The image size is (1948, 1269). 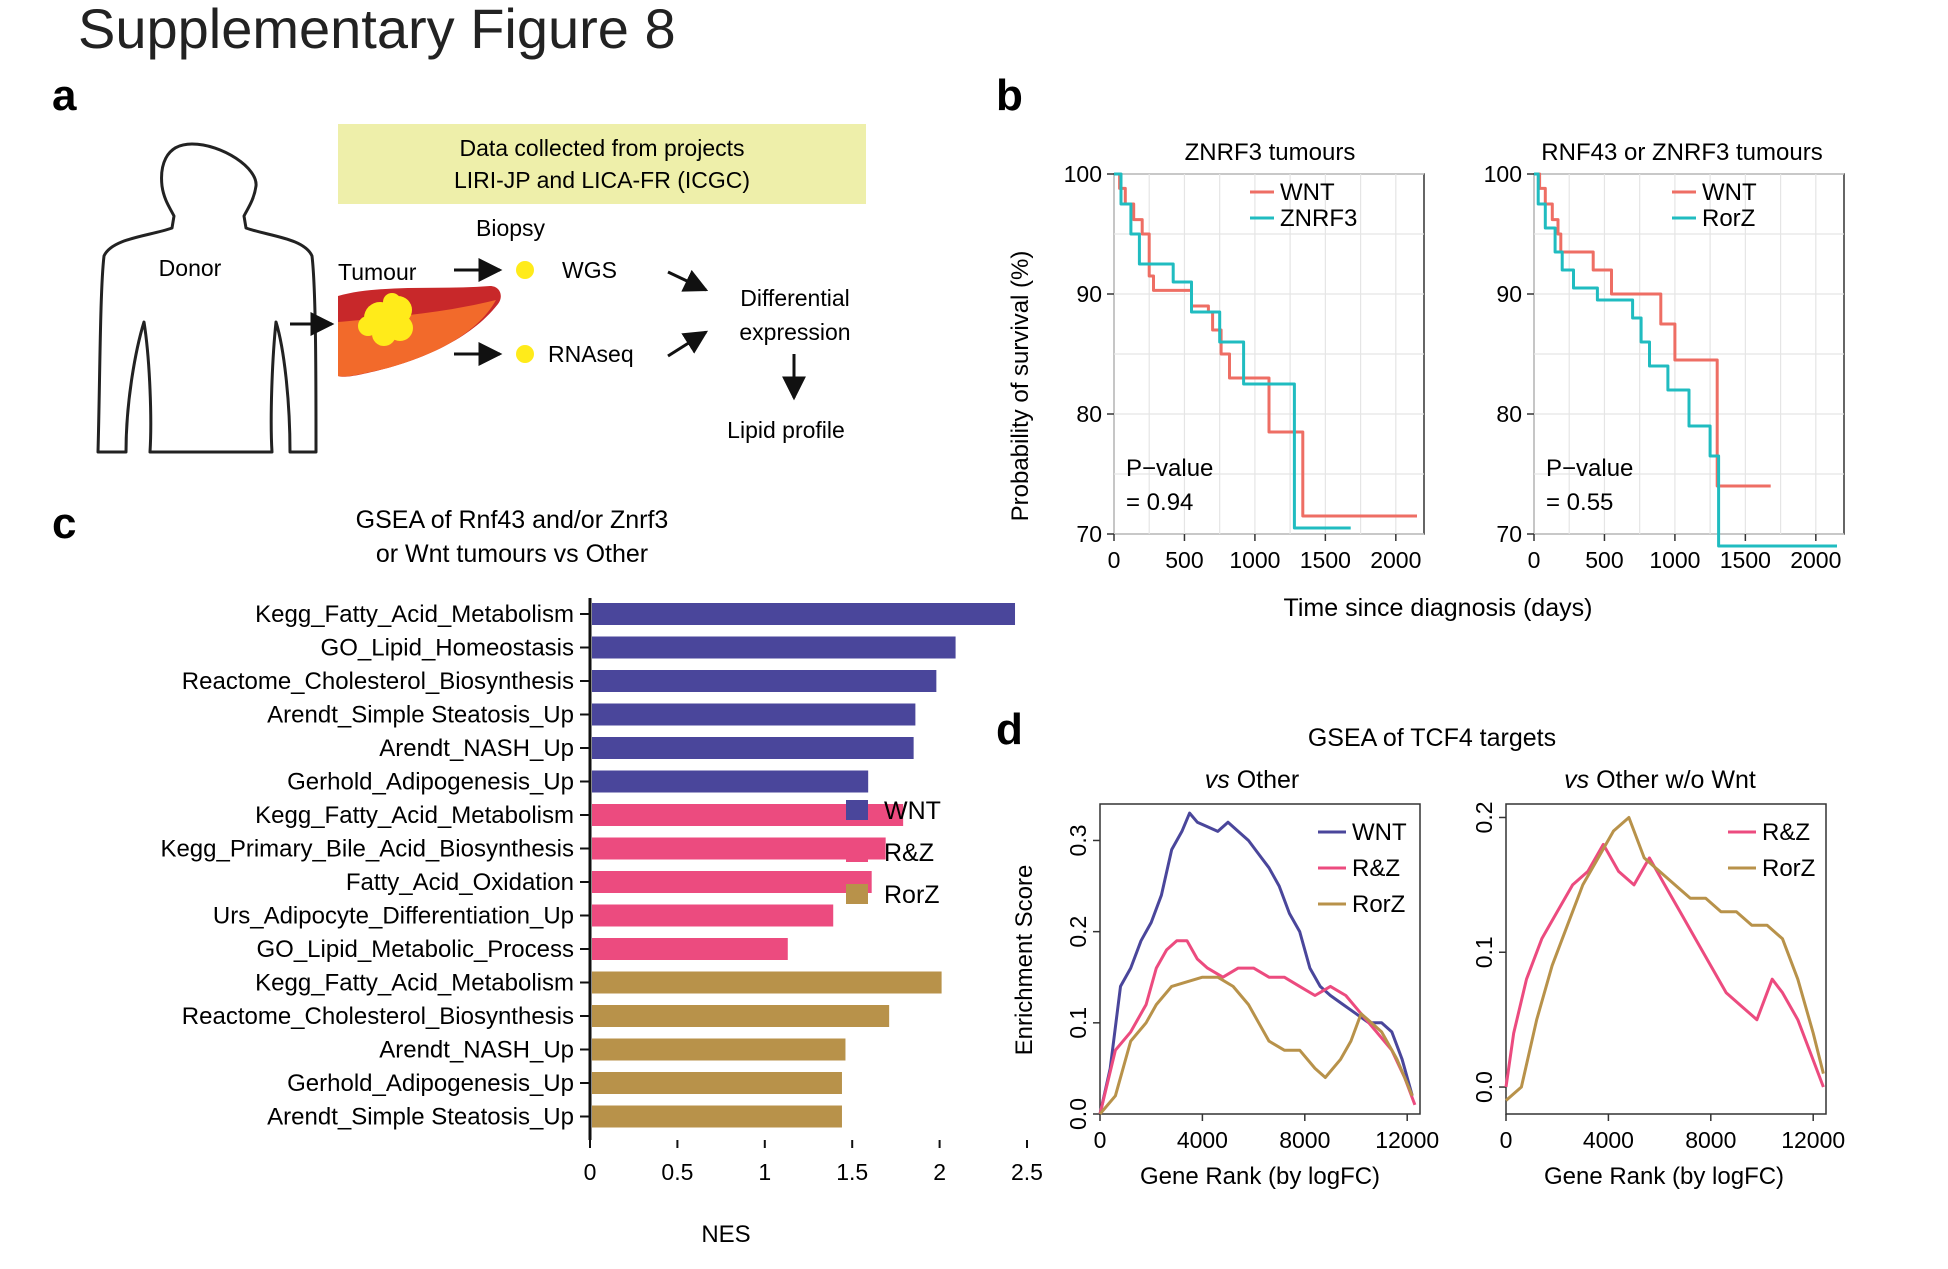 What do you see at coordinates (602, 180) in the screenshot?
I see `banner-line2: LIRI-JP and LICA-FR (ICGC)` at bounding box center [602, 180].